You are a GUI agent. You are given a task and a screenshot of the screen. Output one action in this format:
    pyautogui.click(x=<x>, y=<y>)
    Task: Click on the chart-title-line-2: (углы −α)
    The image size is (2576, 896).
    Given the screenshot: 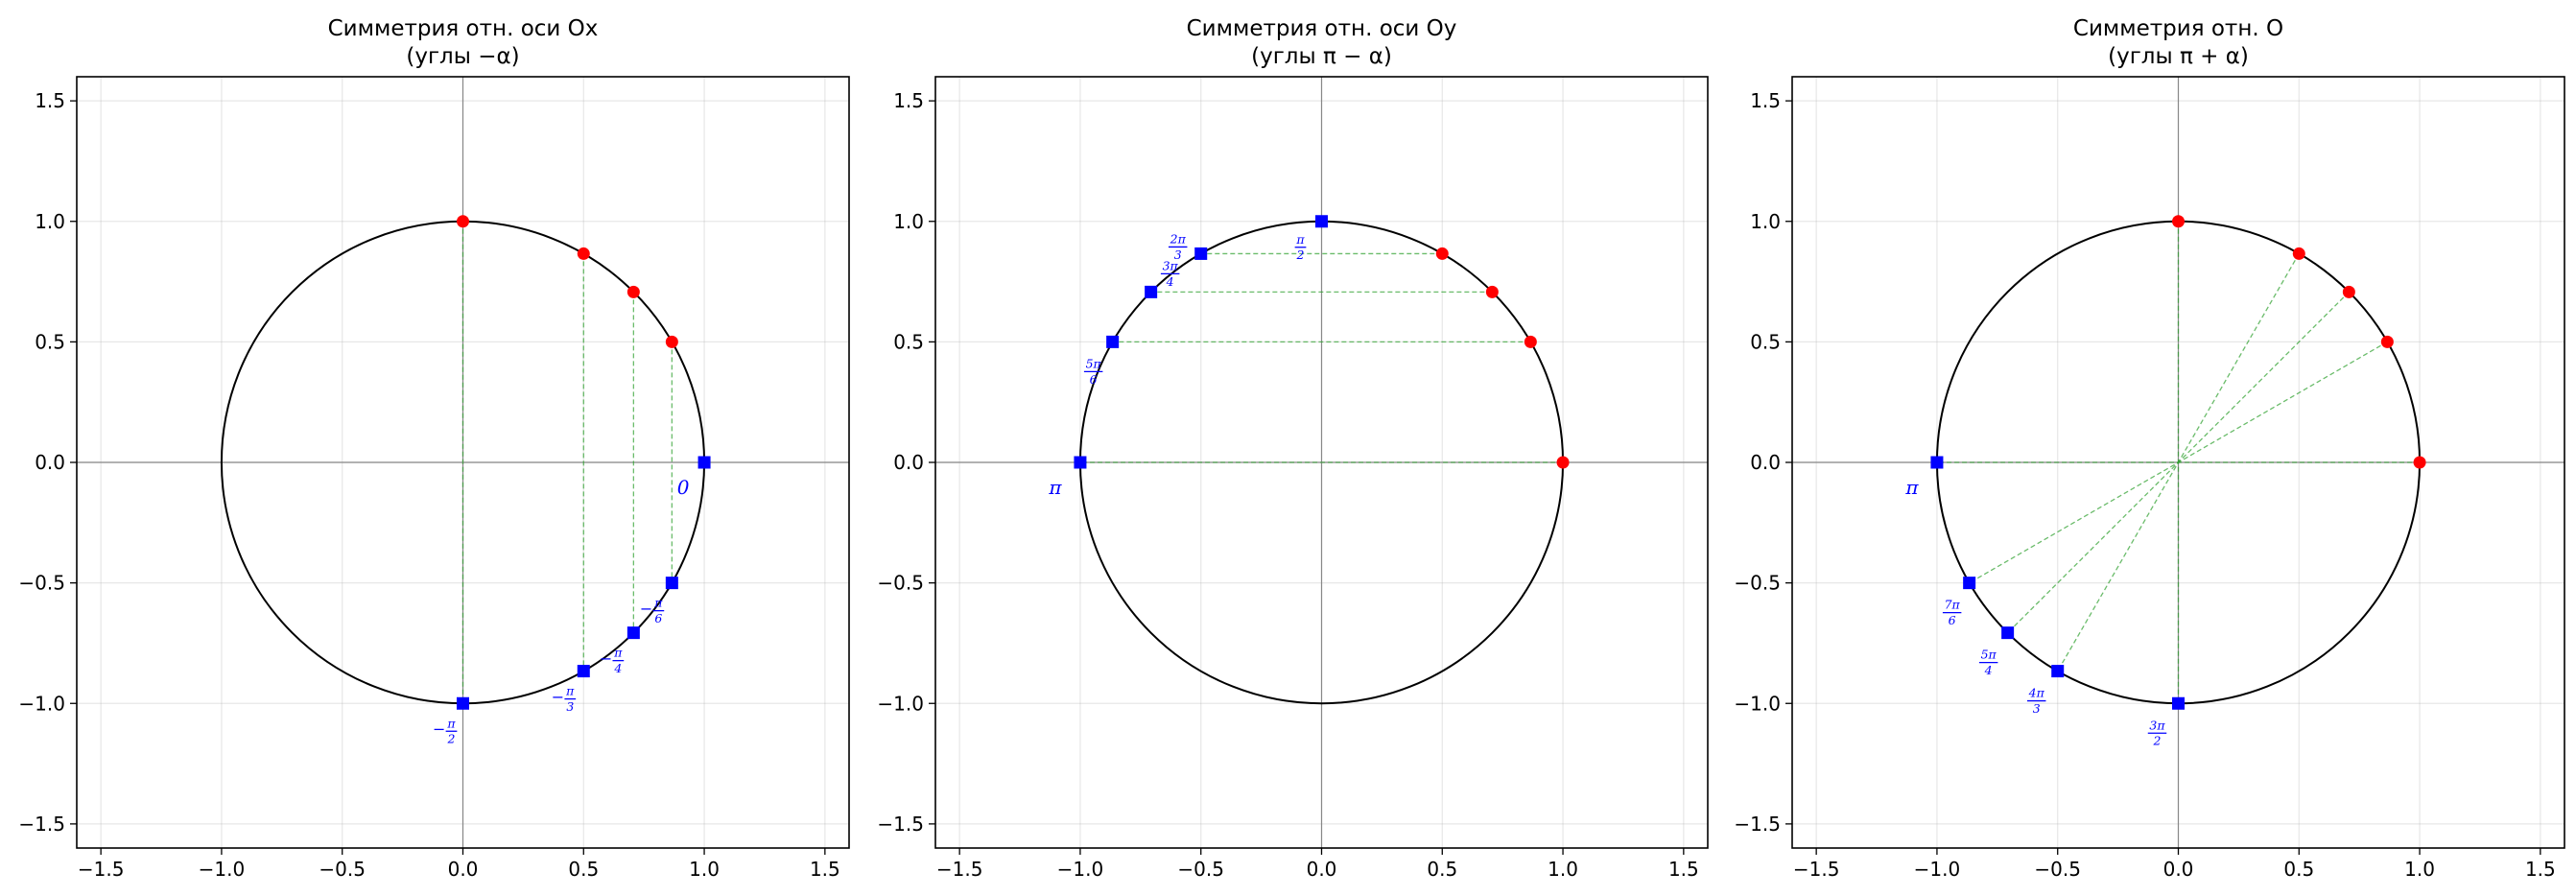 What is the action you would take?
    pyautogui.click(x=462, y=56)
    